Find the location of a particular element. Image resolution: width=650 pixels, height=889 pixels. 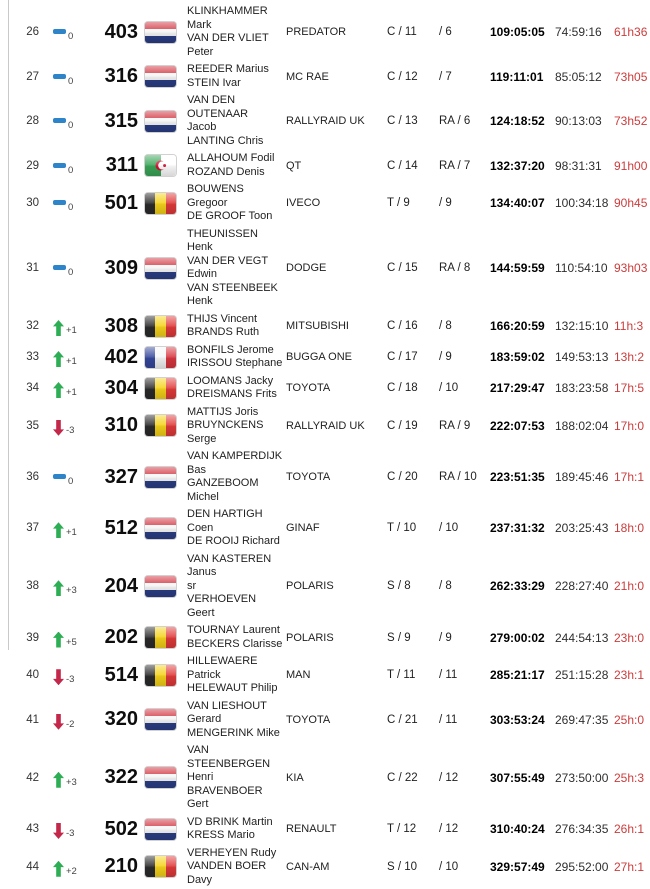

car-number: 311 is located at coordinates (112, 165).